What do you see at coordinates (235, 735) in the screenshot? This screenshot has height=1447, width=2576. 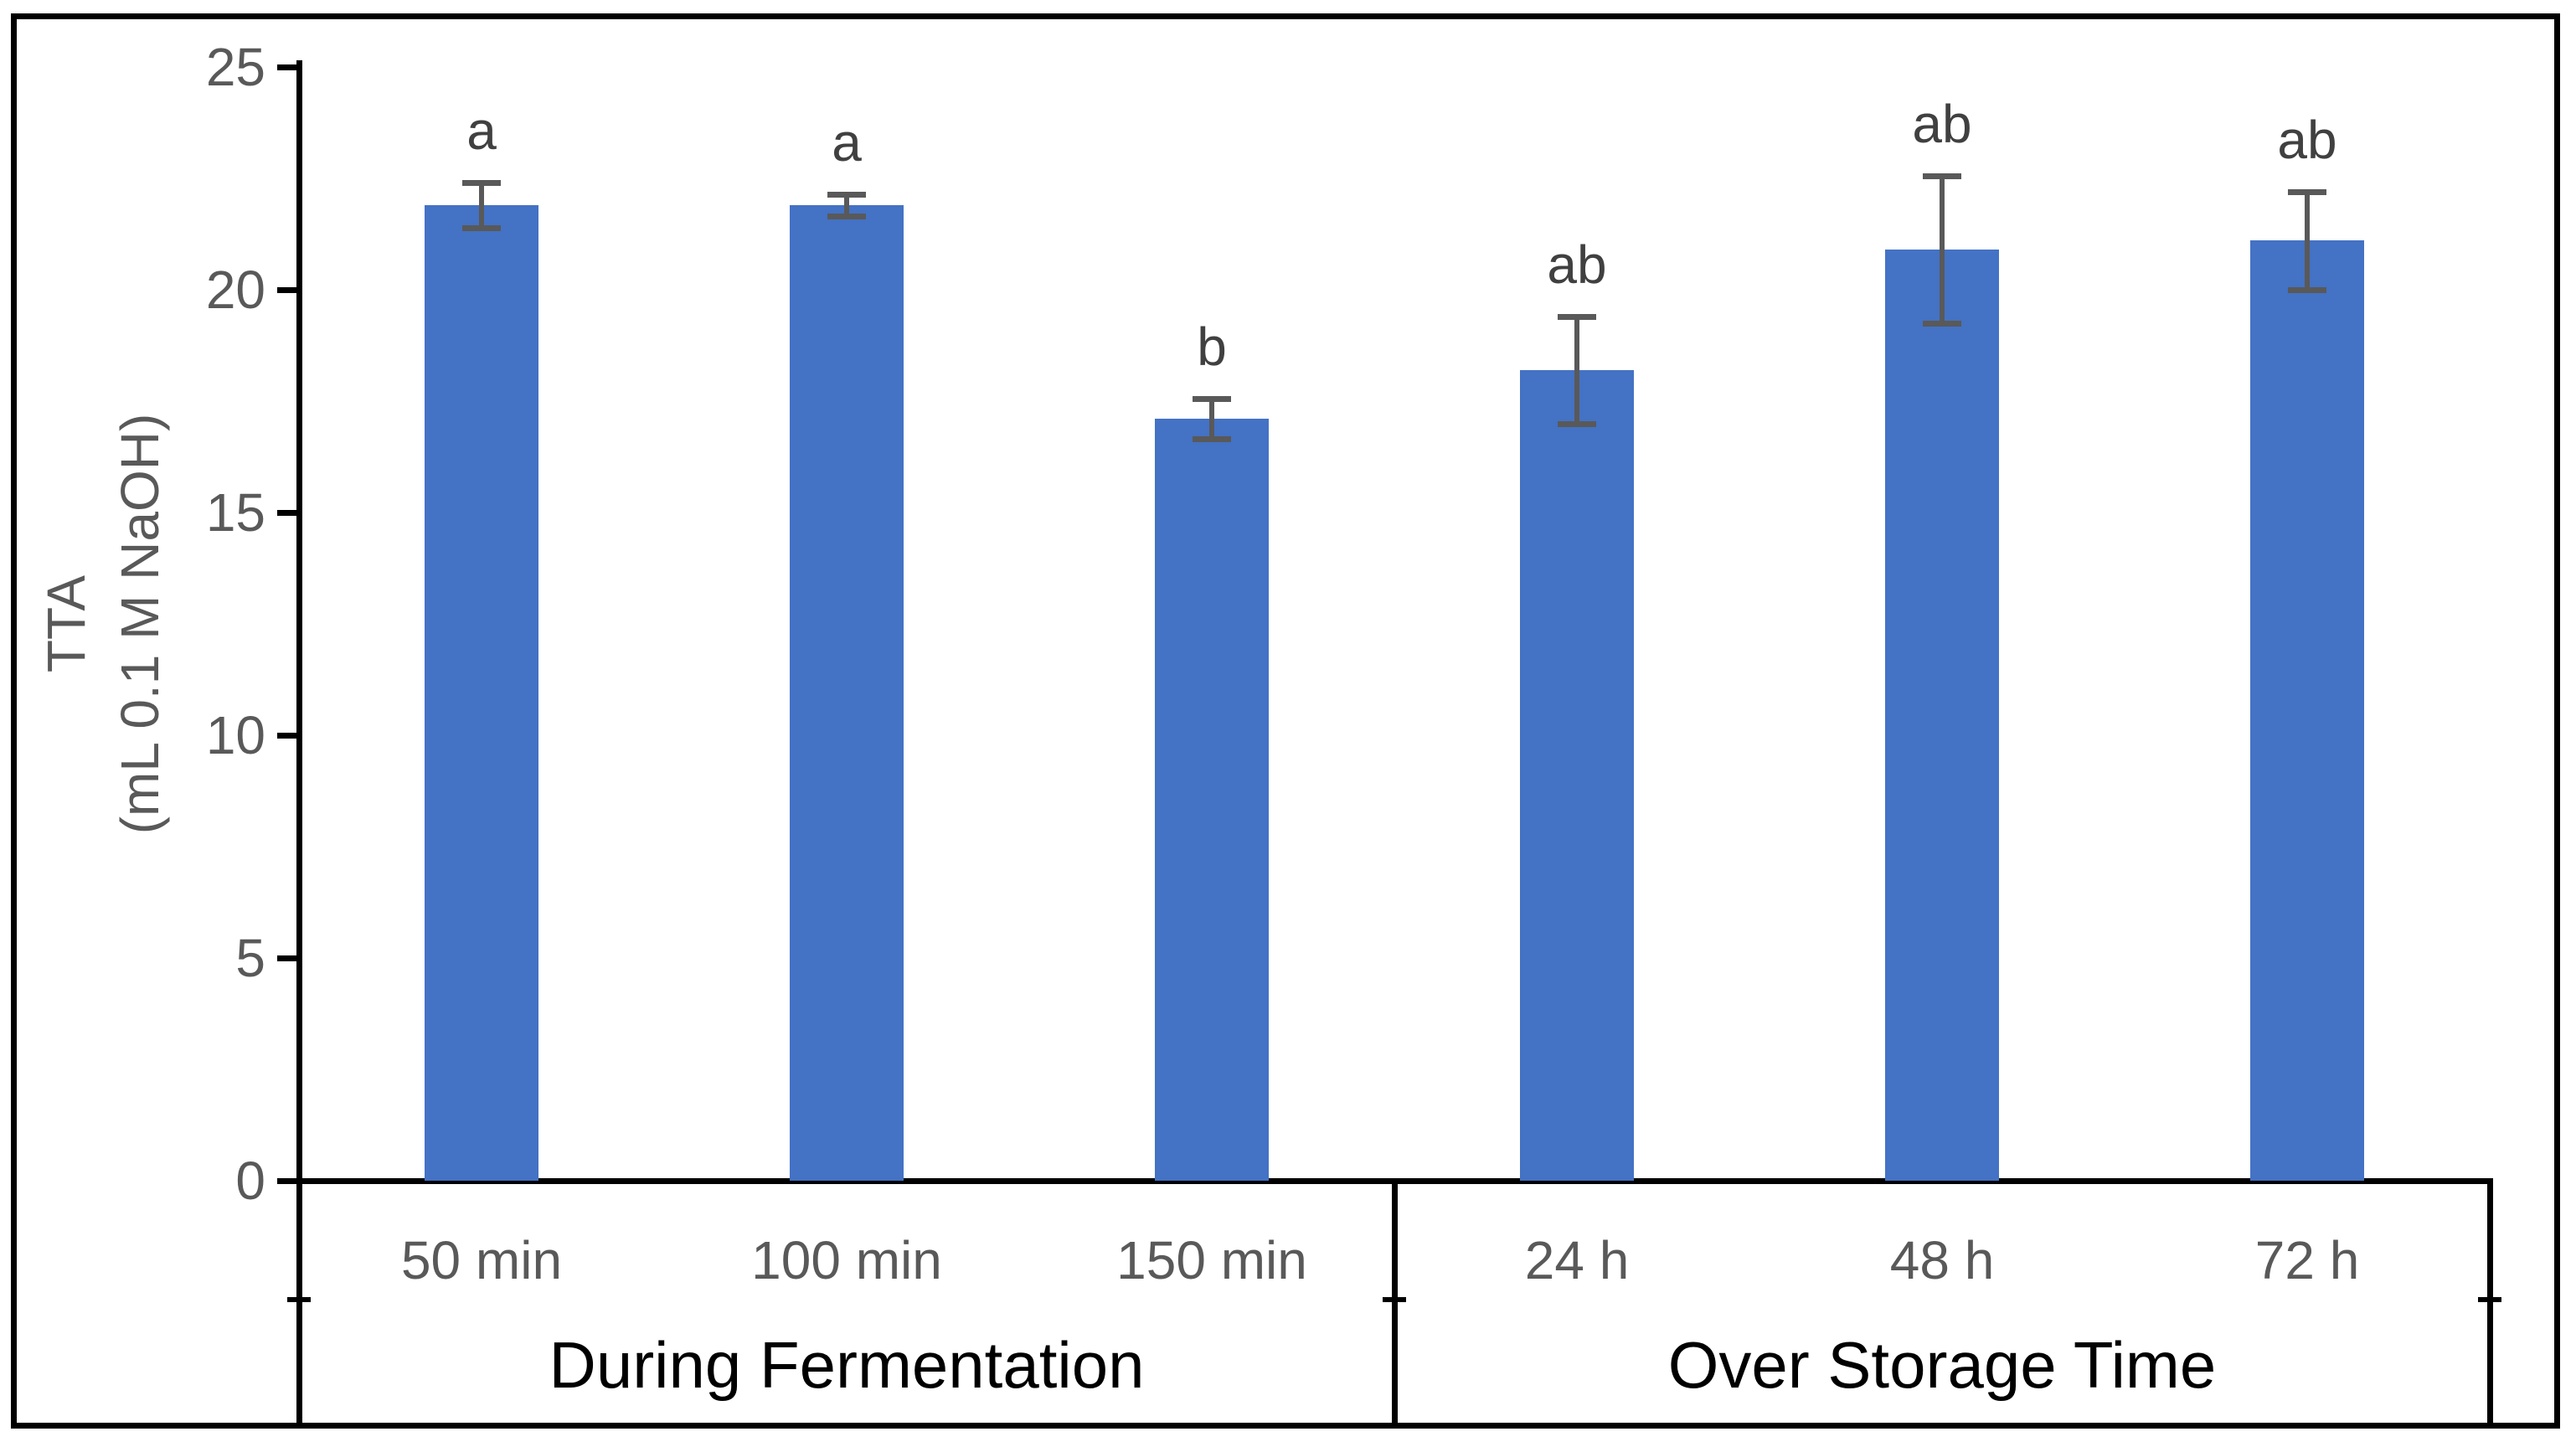 I see `y-tick-label: 10` at bounding box center [235, 735].